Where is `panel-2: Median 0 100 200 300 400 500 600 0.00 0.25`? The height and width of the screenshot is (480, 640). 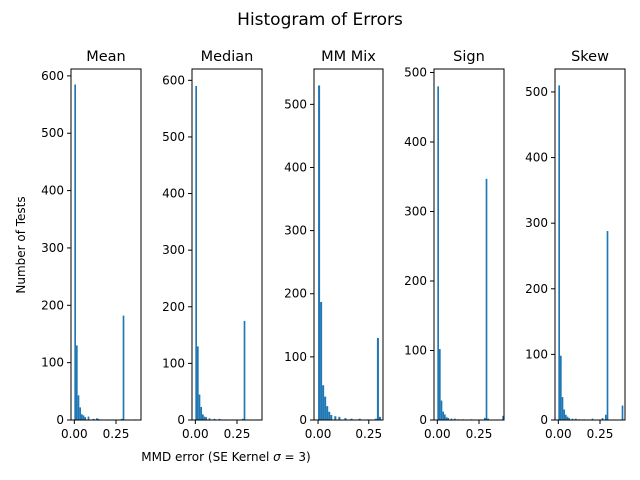 panel-2: Median 0 100 200 300 400 500 600 0.00 0.25 is located at coordinates (212, 245).